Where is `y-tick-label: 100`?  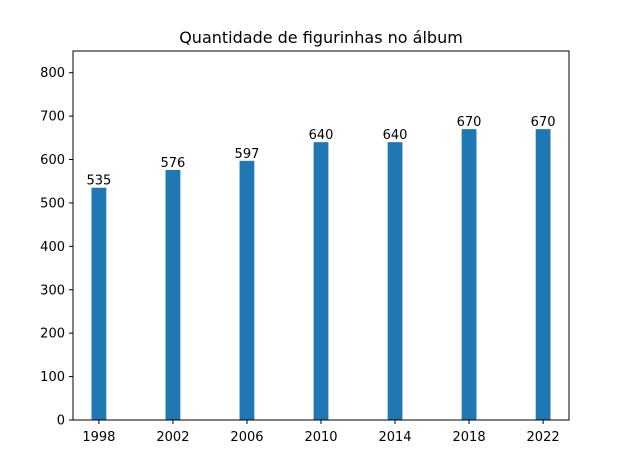 y-tick-label: 100 is located at coordinates (52, 377).